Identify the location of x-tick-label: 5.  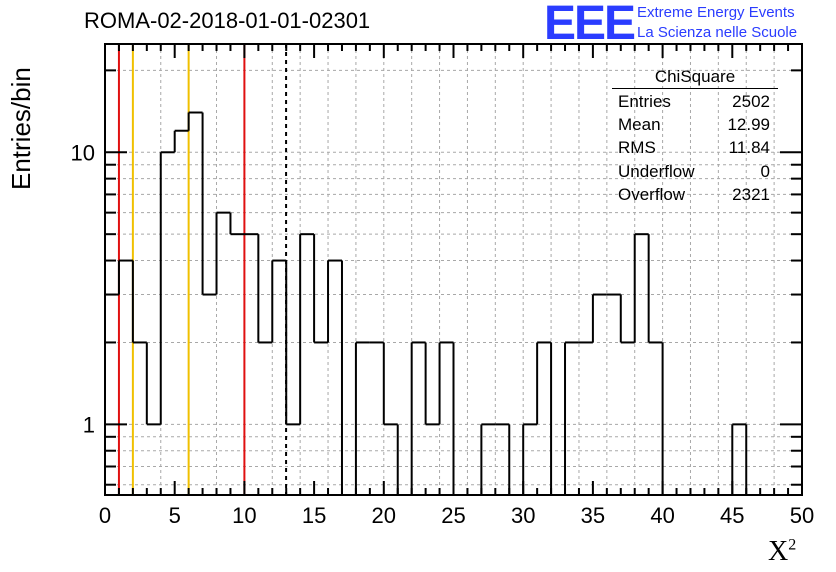
(175, 515).